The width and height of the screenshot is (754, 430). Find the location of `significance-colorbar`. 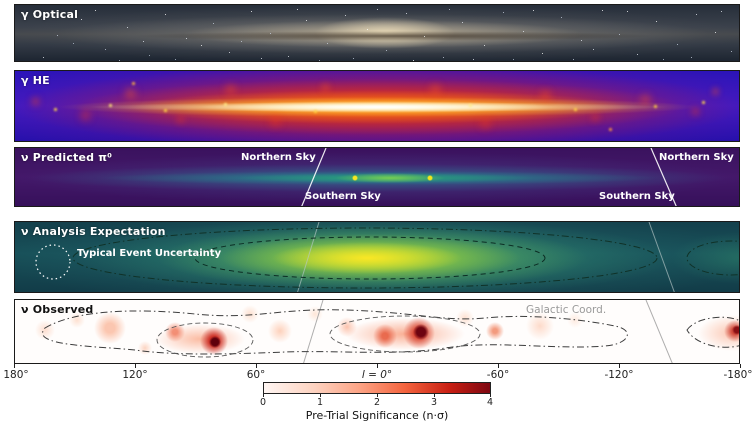

significance-colorbar is located at coordinates (377, 388).